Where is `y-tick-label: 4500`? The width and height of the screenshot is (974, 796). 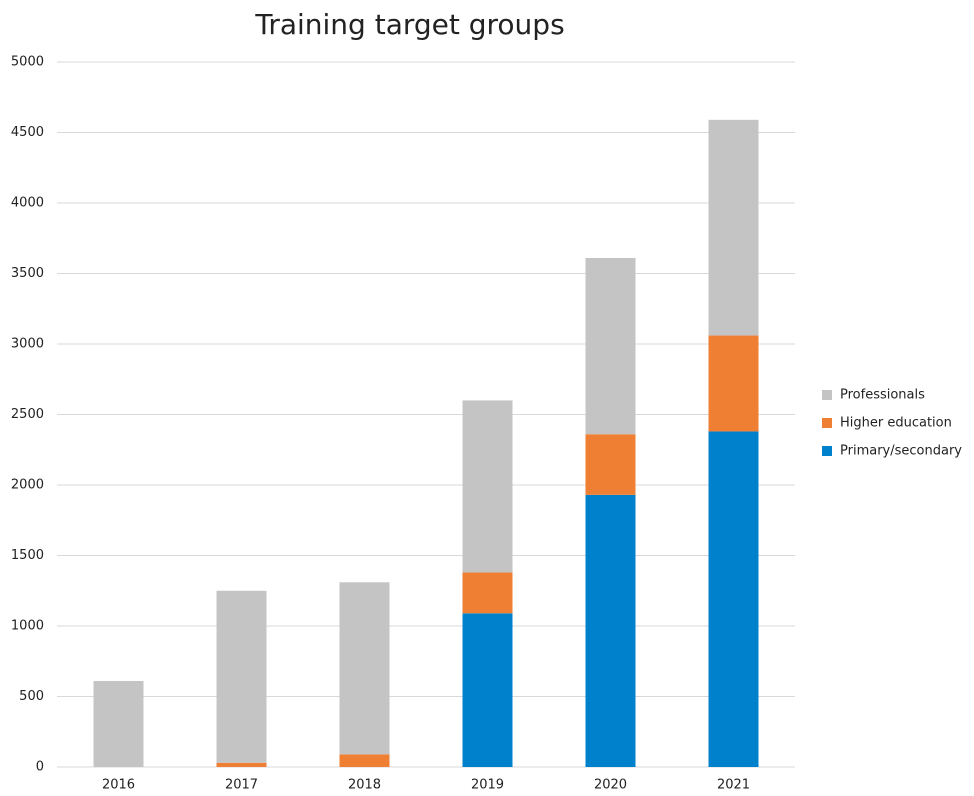
y-tick-label: 4500 is located at coordinates (27, 132).